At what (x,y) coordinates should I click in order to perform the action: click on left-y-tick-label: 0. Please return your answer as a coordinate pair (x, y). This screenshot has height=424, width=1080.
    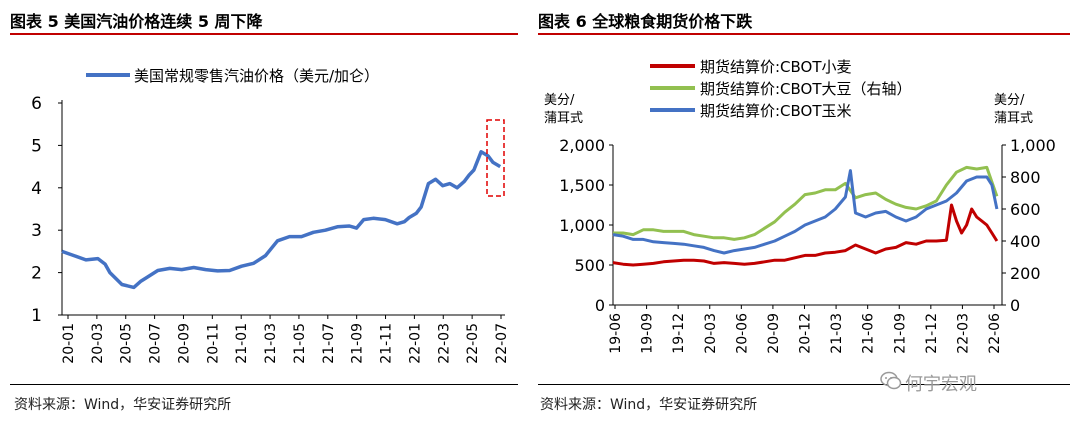
    Looking at the image, I should click on (600, 305).